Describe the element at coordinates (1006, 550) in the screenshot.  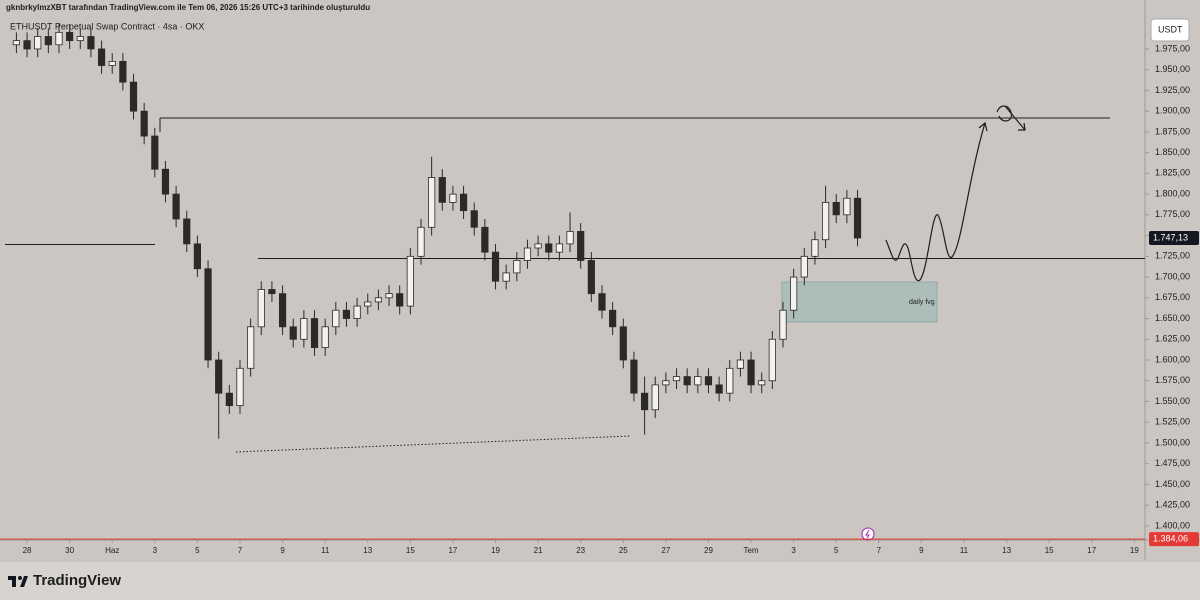
I see `x-tick-label: 13` at that location.